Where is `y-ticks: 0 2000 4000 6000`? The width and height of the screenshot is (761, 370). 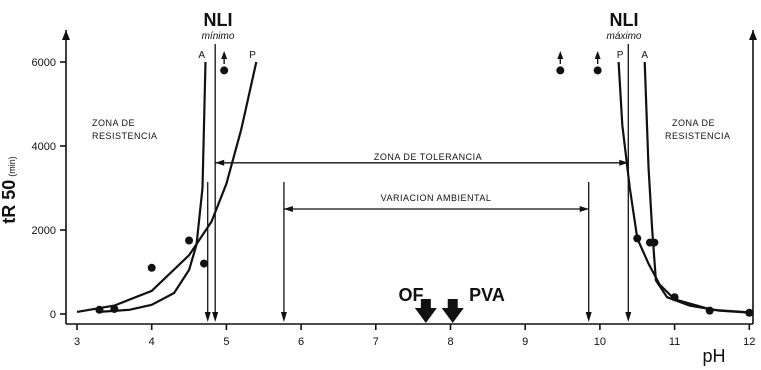
y-ticks: 0 2000 4000 6000 is located at coordinates (49, 189).